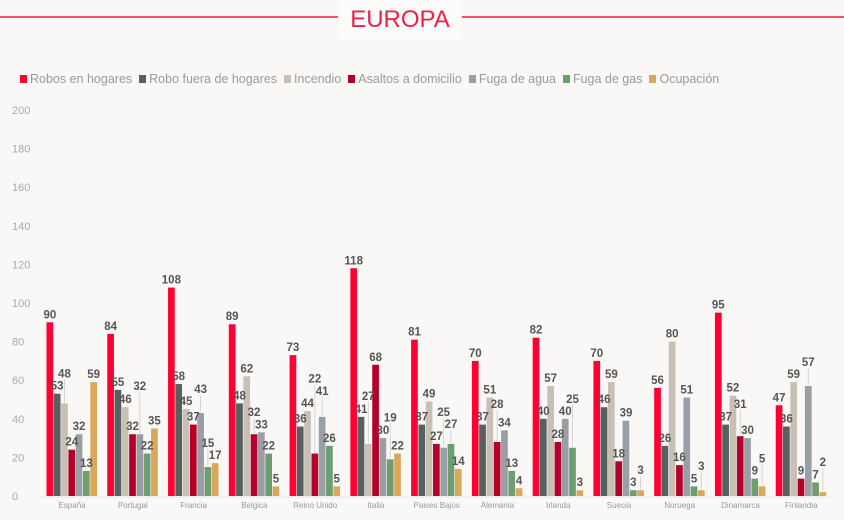  I want to click on data-label: 7, so click(815, 475).